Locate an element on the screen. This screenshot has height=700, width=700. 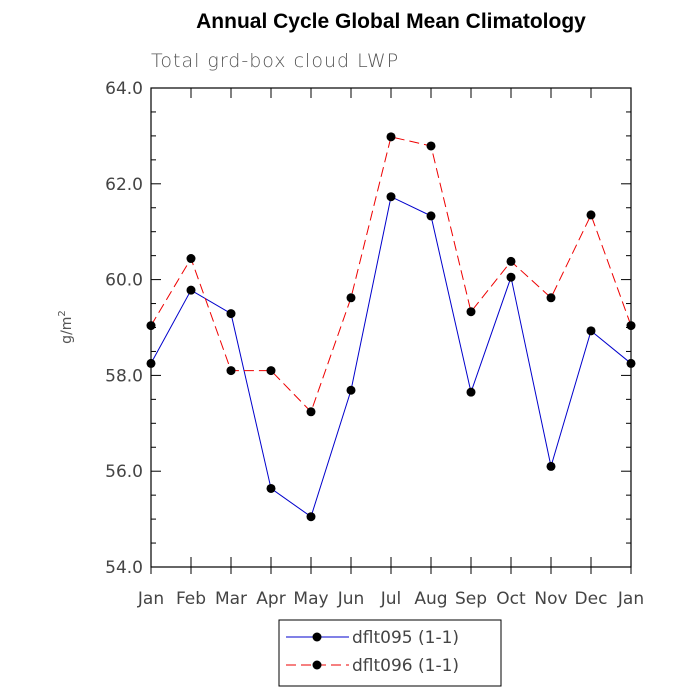
x-tick-label: Jun is located at coordinates (351, 599).